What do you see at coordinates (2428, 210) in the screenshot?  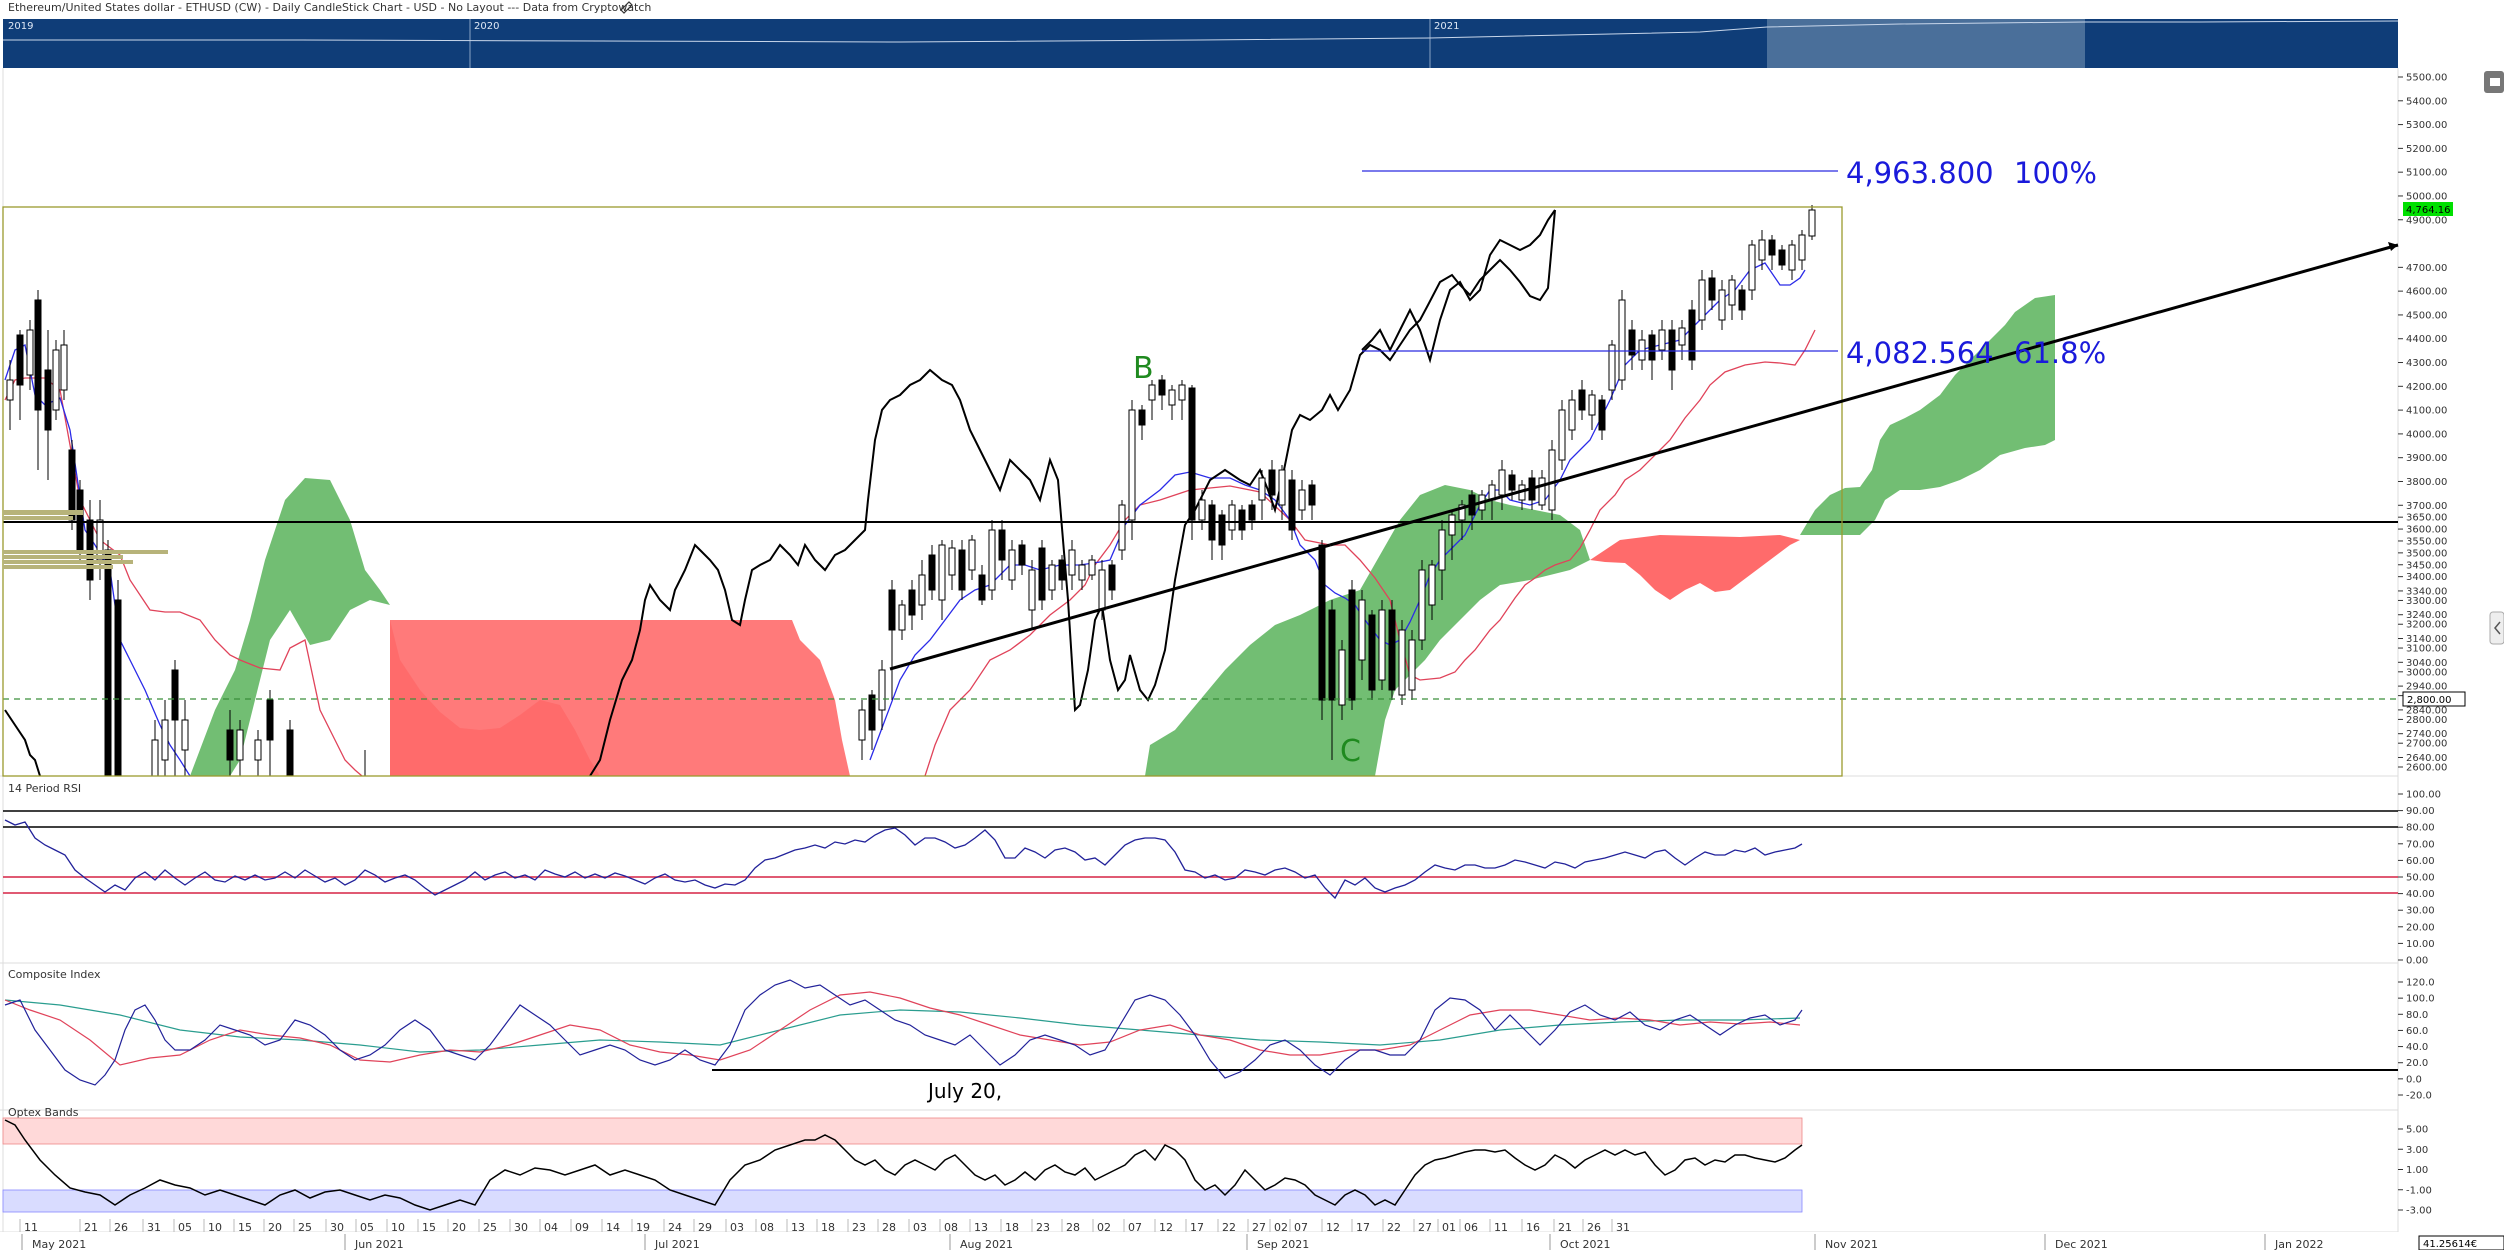 I see `last-price-label: 4,764.16` at bounding box center [2428, 210].